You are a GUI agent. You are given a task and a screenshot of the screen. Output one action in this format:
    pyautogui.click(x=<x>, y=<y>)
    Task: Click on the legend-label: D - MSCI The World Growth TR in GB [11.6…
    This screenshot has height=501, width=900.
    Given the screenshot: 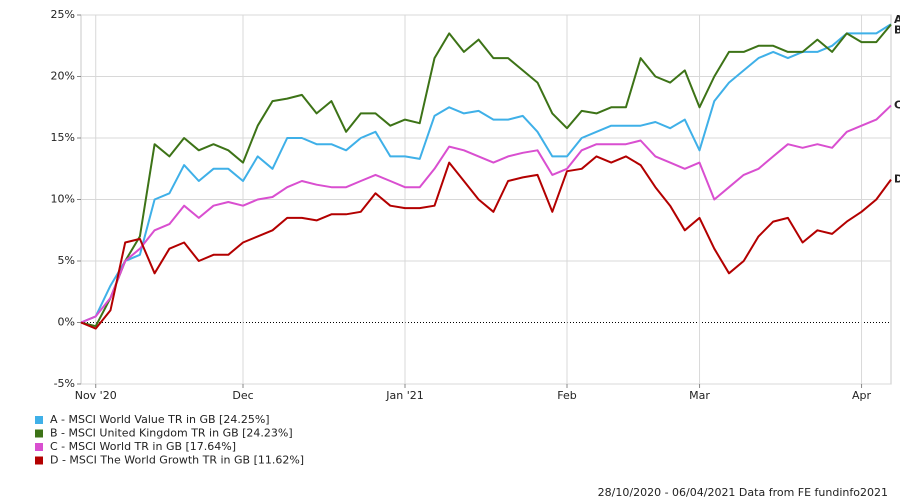 What is the action you would take?
    pyautogui.click(x=177, y=460)
    